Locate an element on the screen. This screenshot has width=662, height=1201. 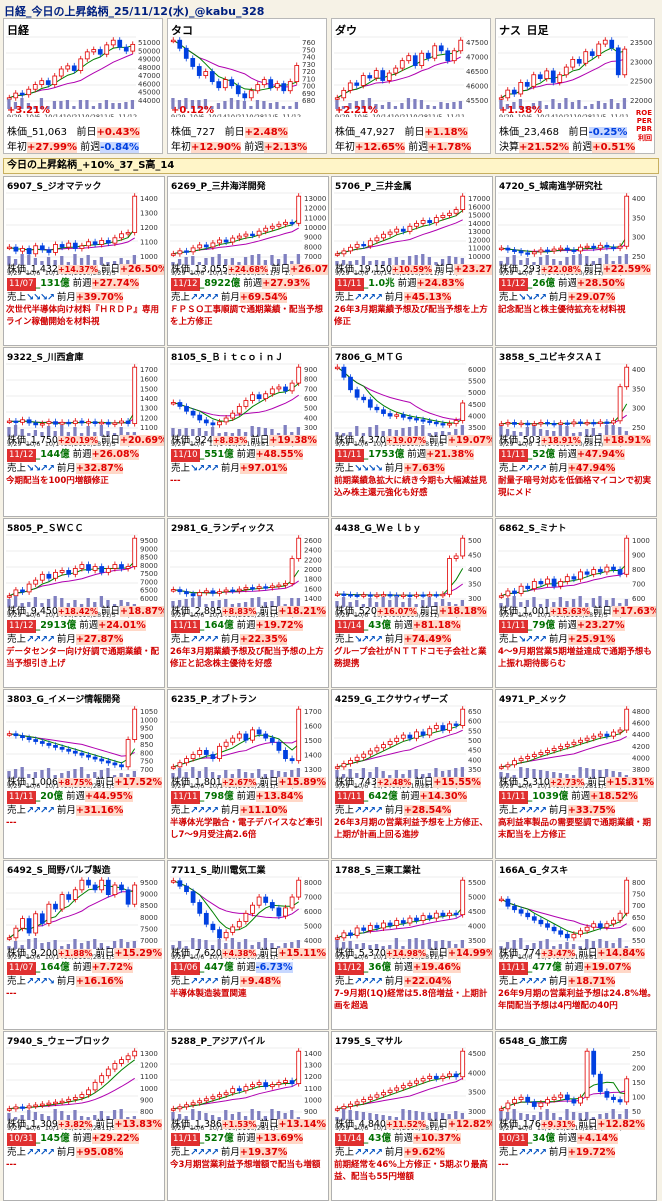
stock-note: 今期配当を100円増額修正 is located at coordinates (57, 481).